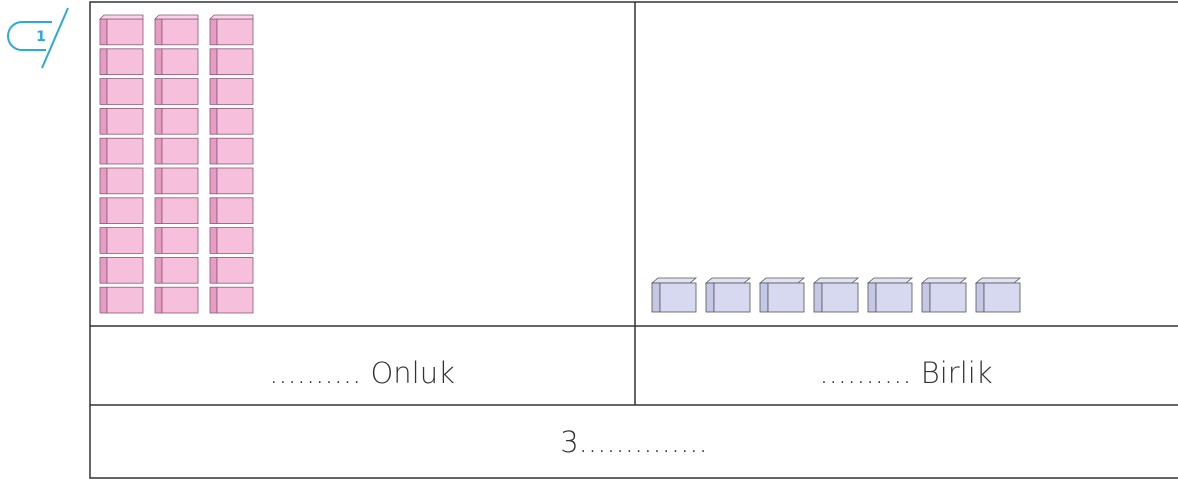 This screenshot has height=479, width=1178. I want to click on badge-number: 1, so click(41, 37).